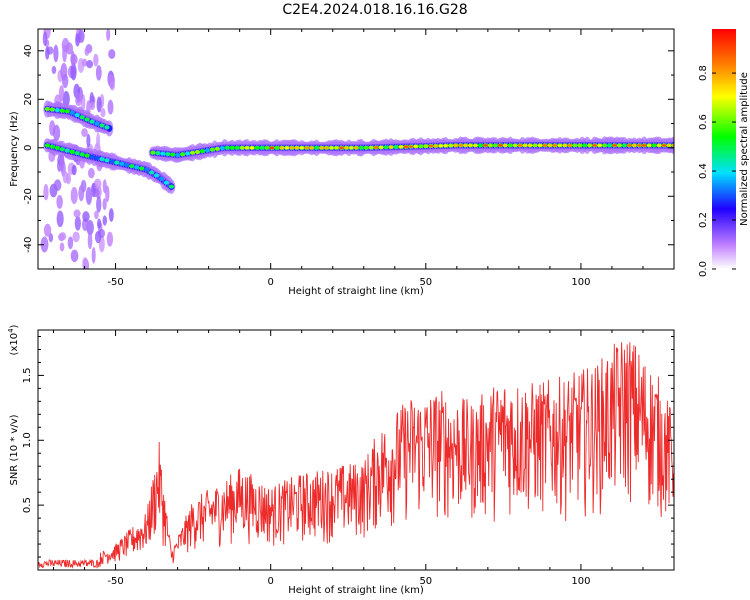 Image resolution: width=750 pixels, height=600 pixels. Describe the element at coordinates (14, 149) in the screenshot. I see `spectrogram-y-label: Frequency (Hz)` at that location.